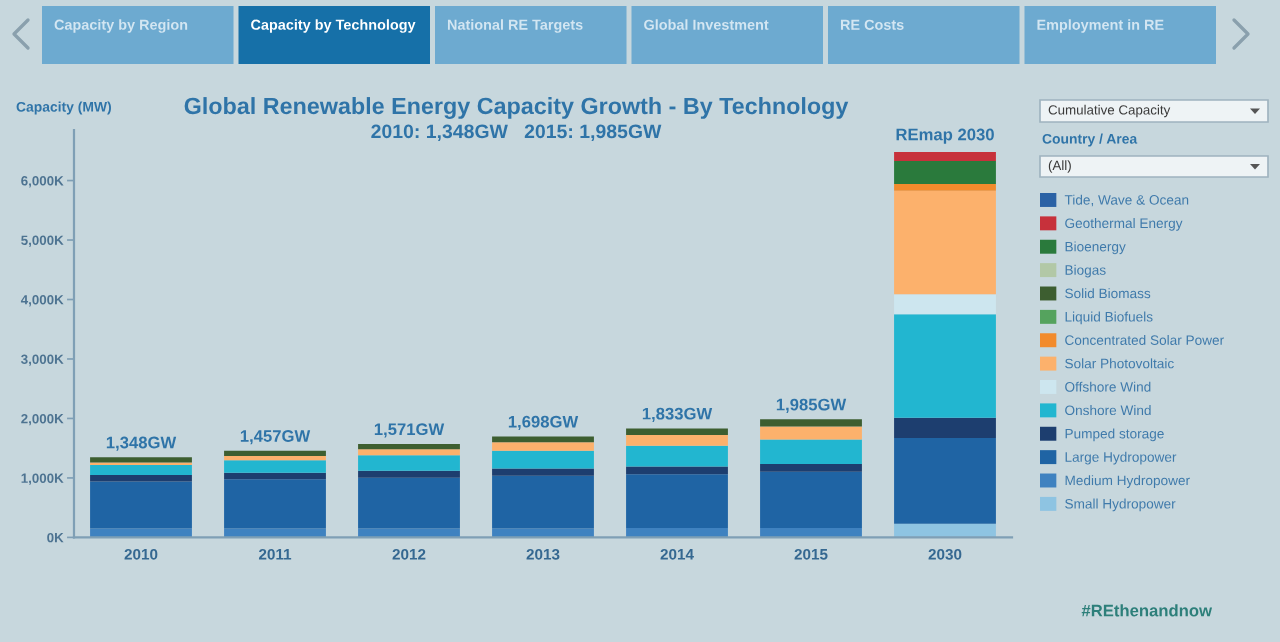 The width and height of the screenshot is (1280, 642). I want to click on total-label: 1,348GW, so click(141, 443).